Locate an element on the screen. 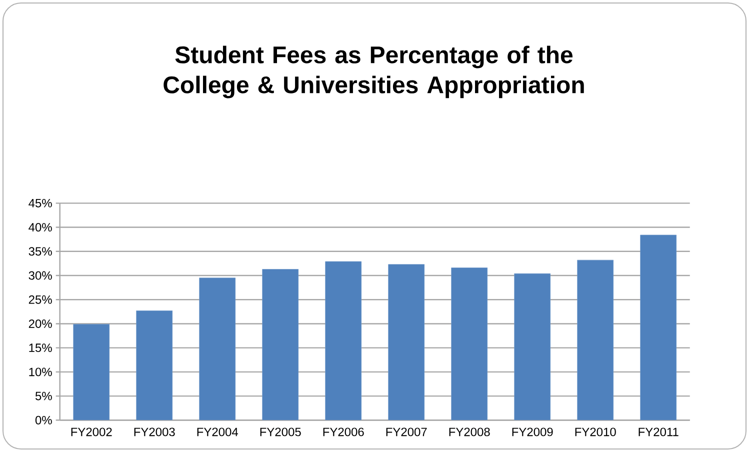  y-tick-label: 10% is located at coordinates (40, 372).